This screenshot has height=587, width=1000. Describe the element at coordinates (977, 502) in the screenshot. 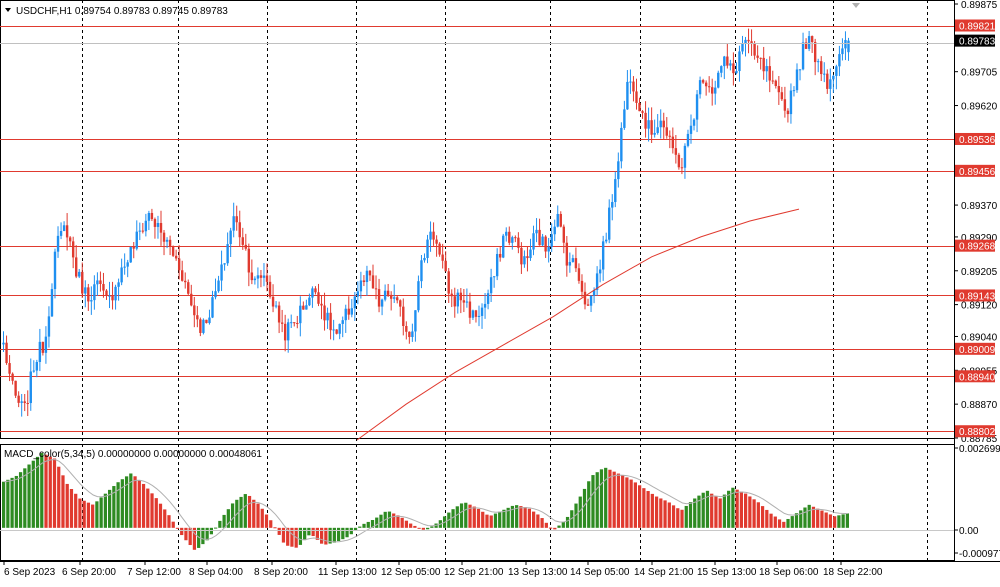

I see `macd-axis: 0.0026994 0.00 -0.0009772` at that location.